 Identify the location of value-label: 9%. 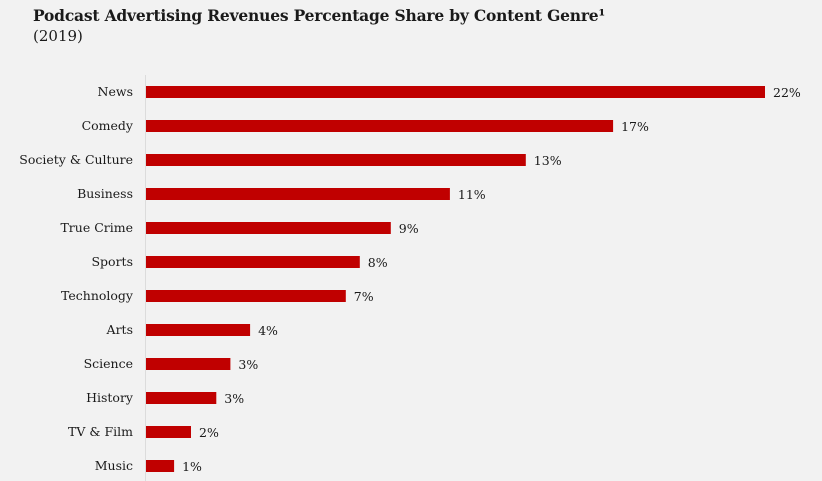
(409, 228).